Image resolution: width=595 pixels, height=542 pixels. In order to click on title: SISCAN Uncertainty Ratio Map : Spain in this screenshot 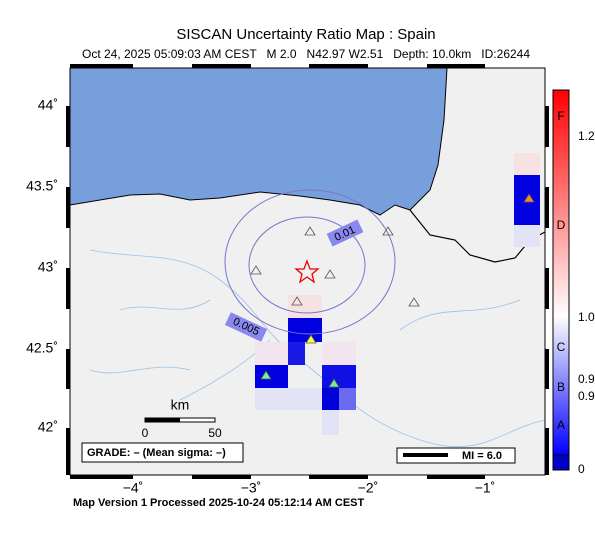, I will do `click(305, 34)`.